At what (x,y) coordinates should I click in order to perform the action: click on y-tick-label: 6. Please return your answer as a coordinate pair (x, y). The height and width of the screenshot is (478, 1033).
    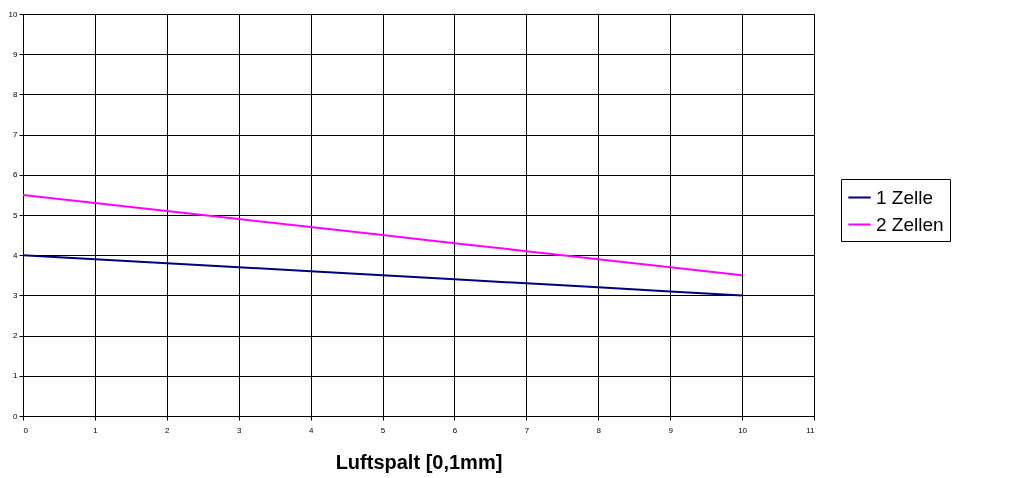
    Looking at the image, I should click on (16, 175).